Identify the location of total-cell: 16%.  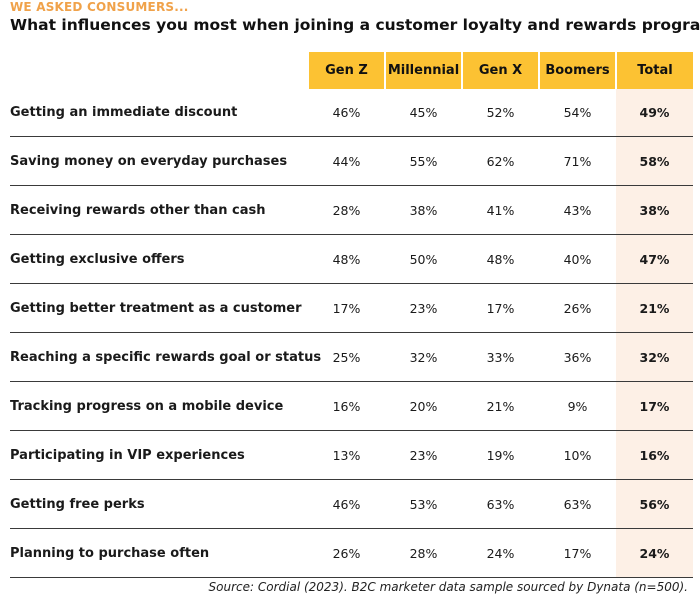
(654, 455).